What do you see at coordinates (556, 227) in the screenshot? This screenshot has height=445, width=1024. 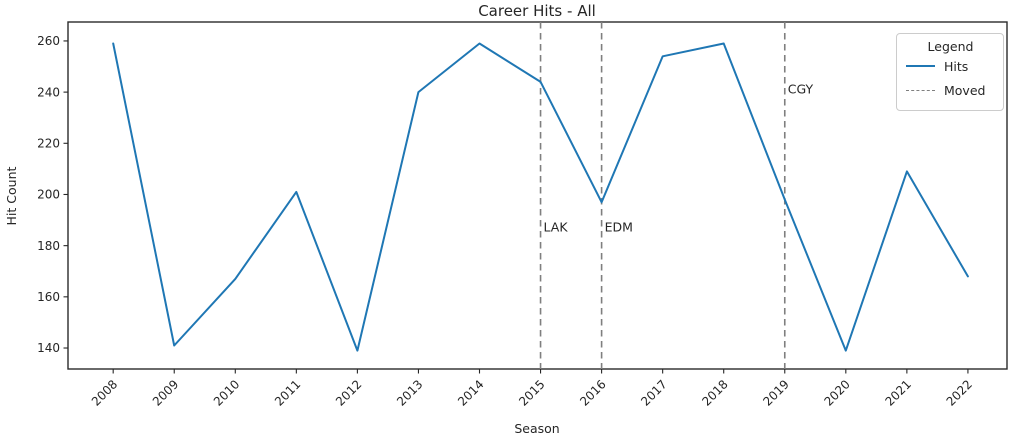 I see `moved-annotation-lak: LAK` at bounding box center [556, 227].